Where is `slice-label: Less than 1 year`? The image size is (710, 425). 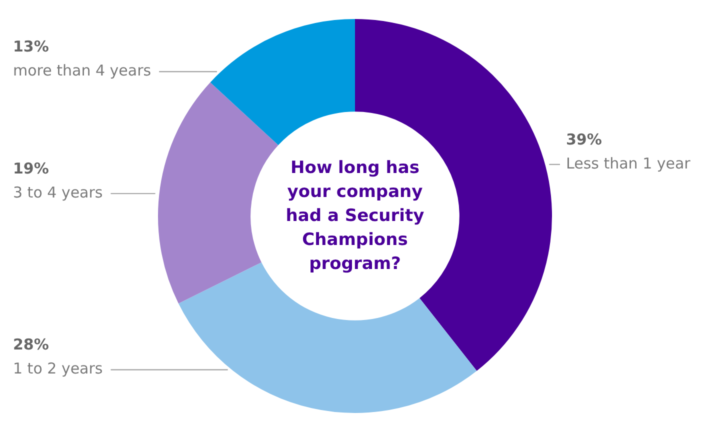
slice-label: Less than 1 year is located at coordinates (629, 163).